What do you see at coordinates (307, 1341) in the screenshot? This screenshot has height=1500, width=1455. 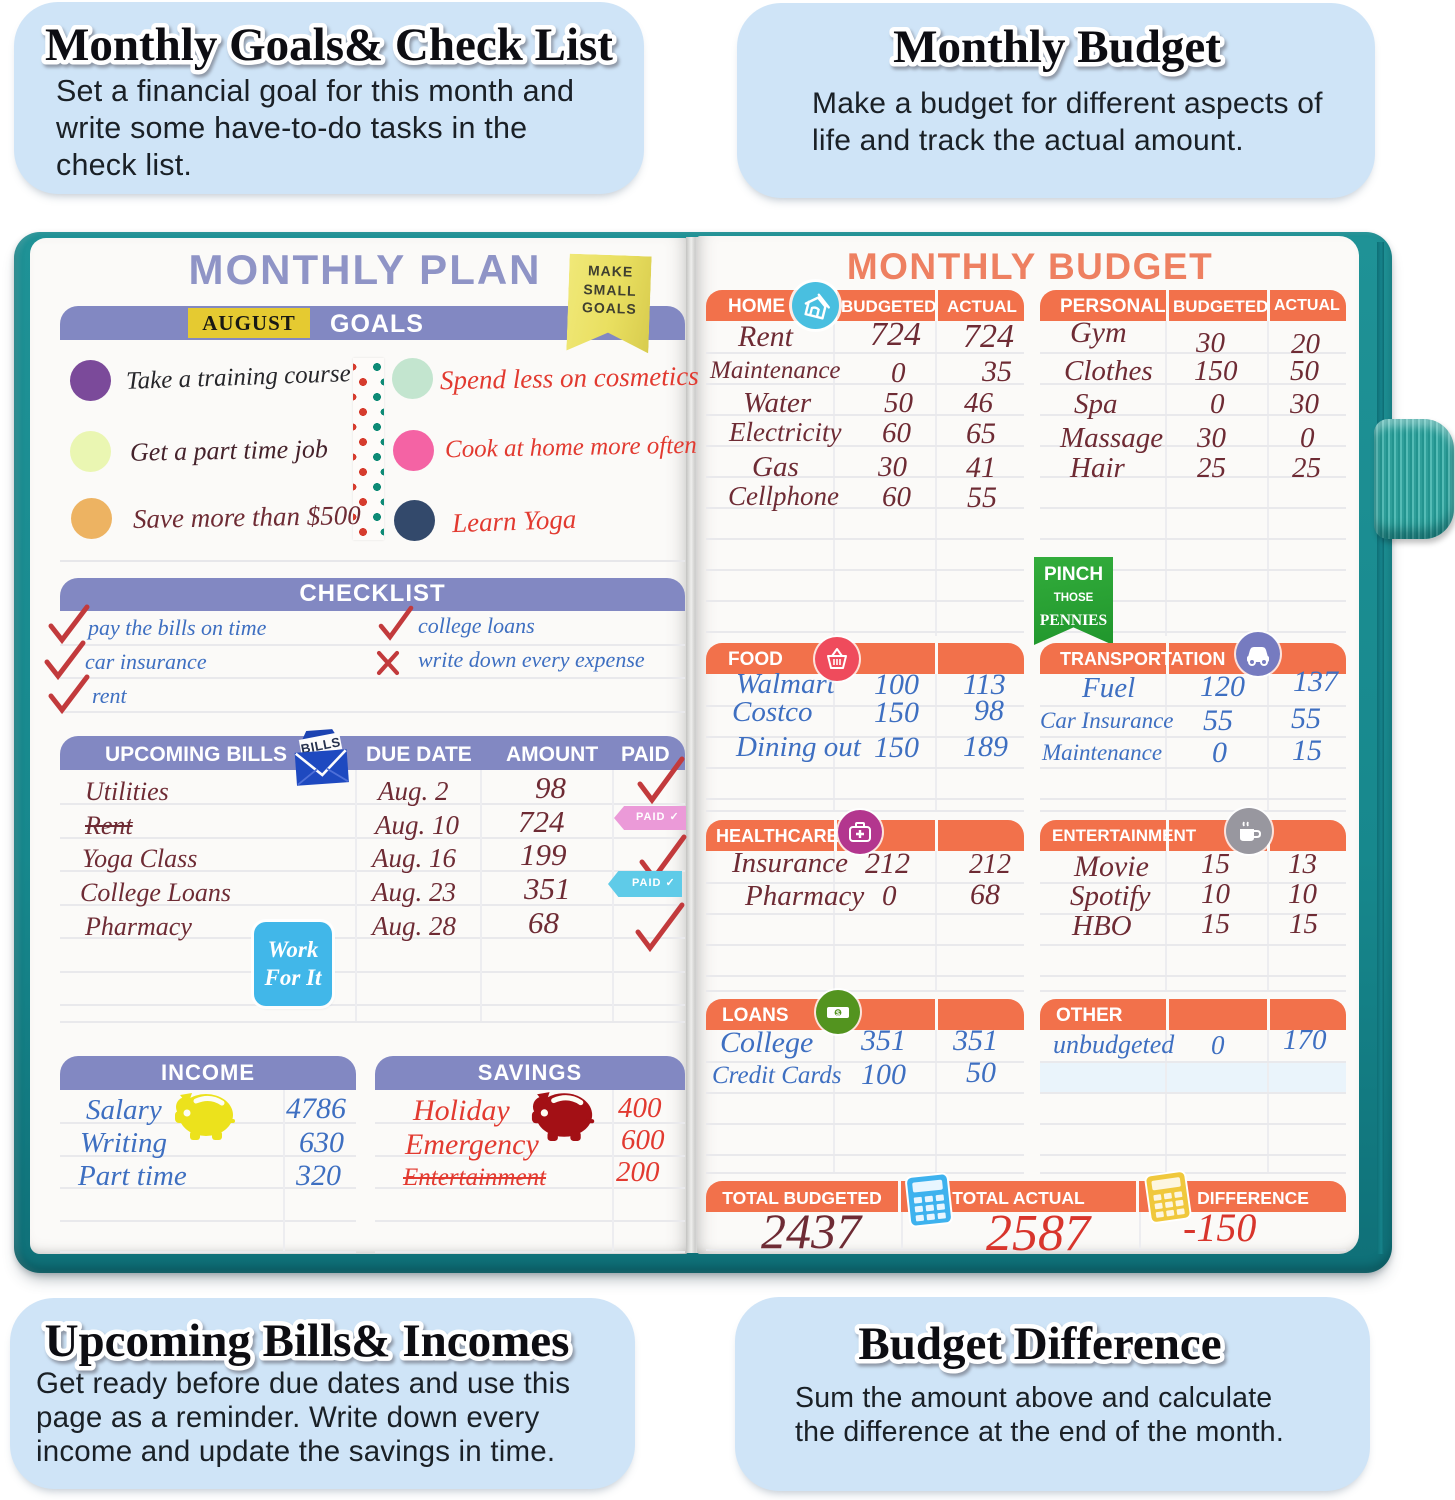 I see `svg-text: Upcoming Bills& Incomes` at bounding box center [307, 1341].